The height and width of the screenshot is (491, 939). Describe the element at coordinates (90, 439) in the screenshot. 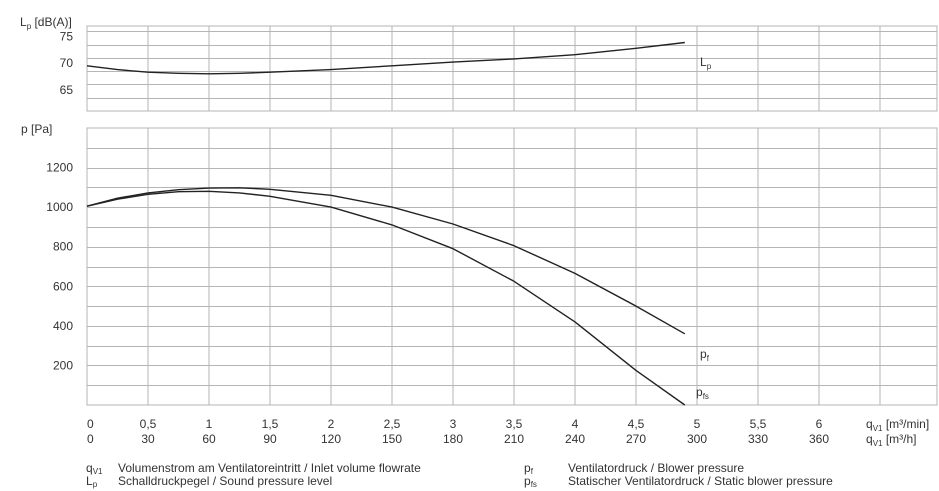

I see `x-tick-label-h: 0` at that location.